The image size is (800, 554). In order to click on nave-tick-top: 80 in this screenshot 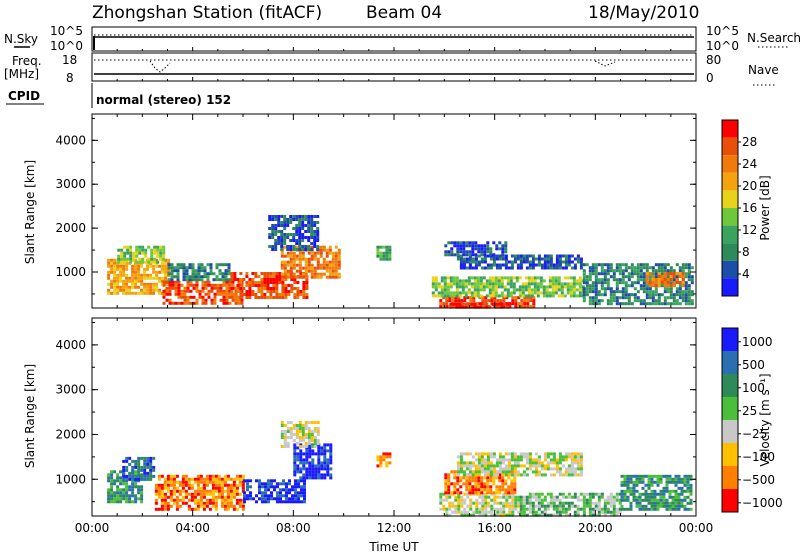, I will do `click(713, 60)`.